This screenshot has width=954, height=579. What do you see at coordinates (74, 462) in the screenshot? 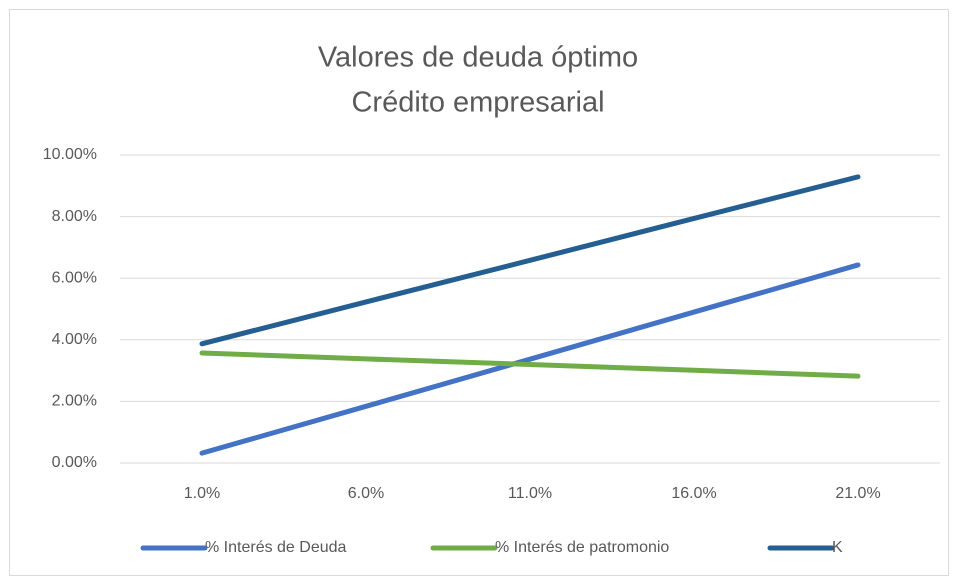
I see `y-tick-label: 0.00%` at bounding box center [74, 462].